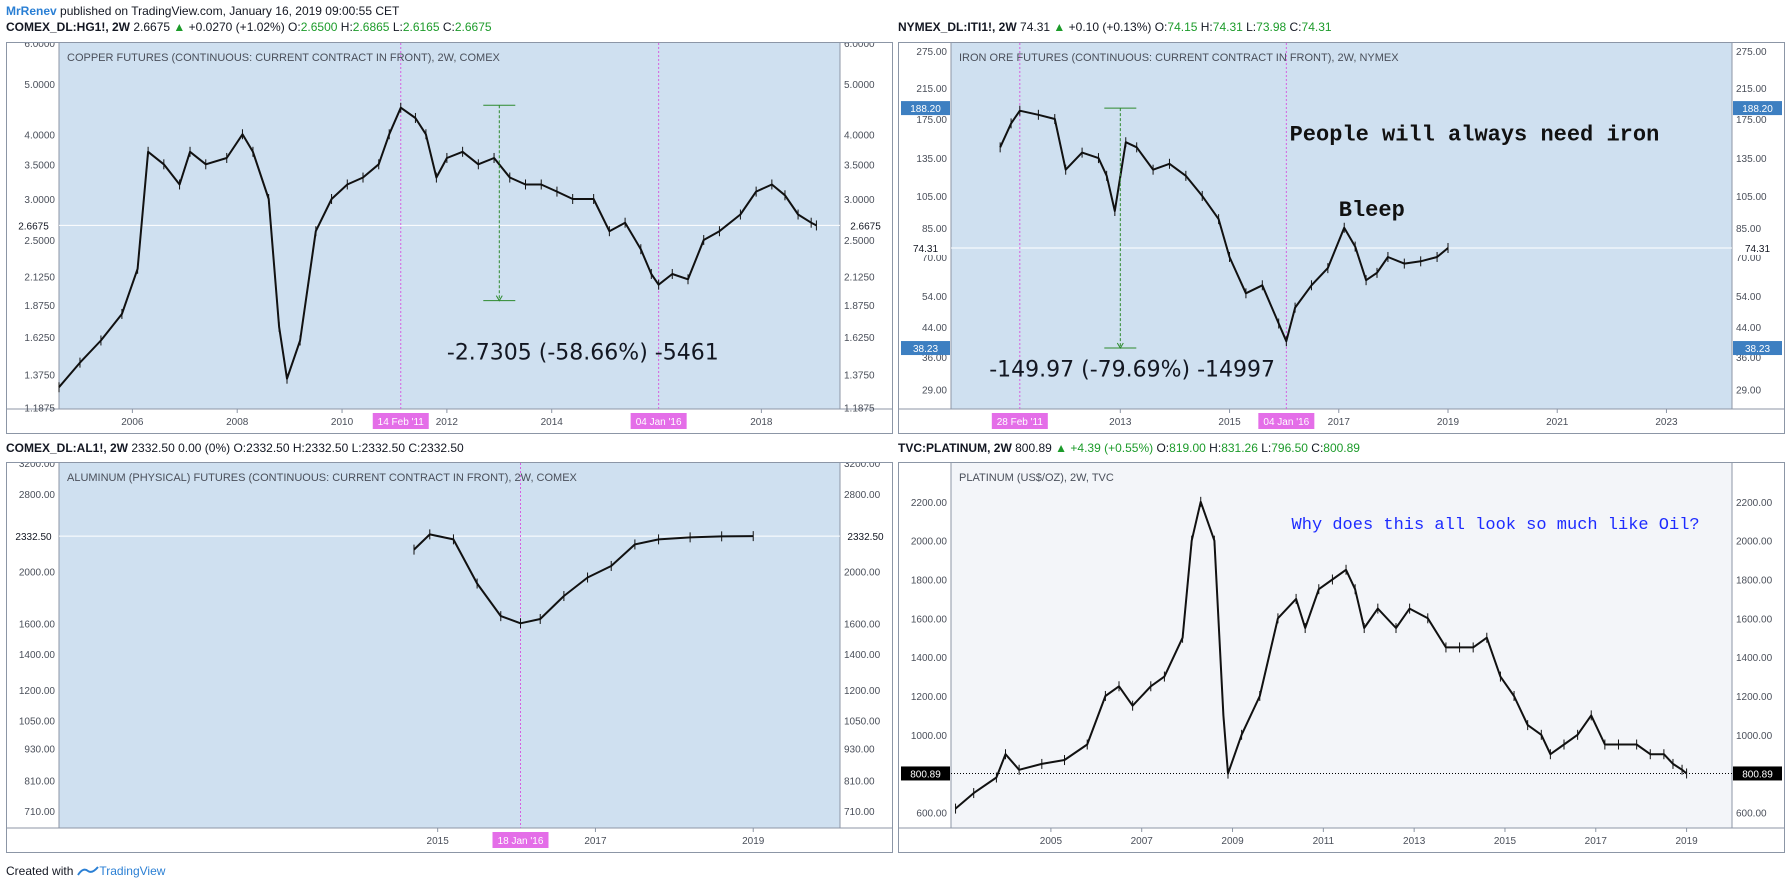 The image size is (1791, 890). Describe the element at coordinates (931, 120) in the screenshot. I see `y-tick-label-left: 175.00` at that location.